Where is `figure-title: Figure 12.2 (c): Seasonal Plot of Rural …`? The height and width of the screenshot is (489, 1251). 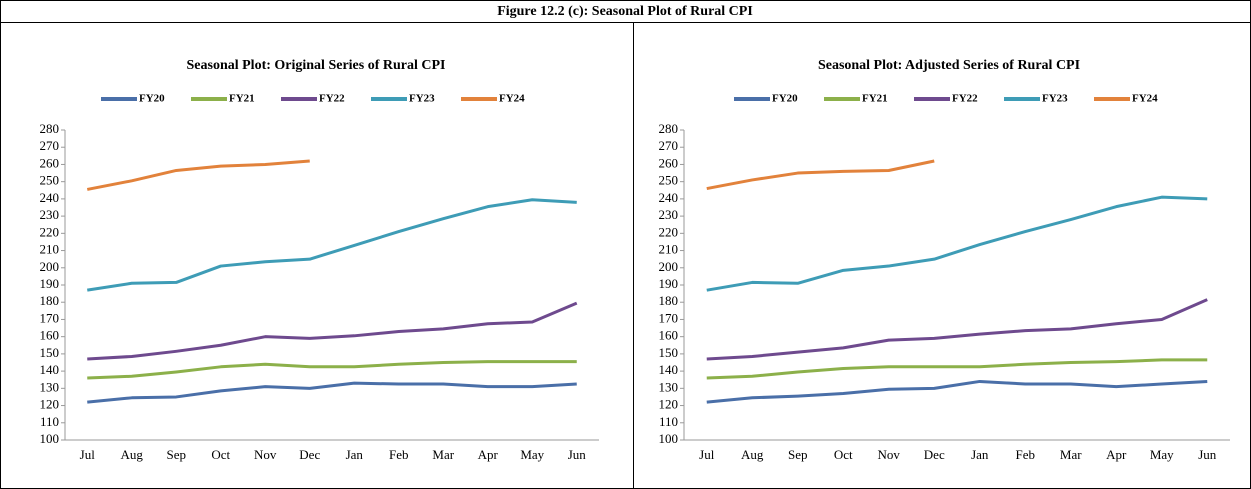
figure-title: Figure 12.2 (c): Seasonal Plot of Rural … is located at coordinates (625, 11).